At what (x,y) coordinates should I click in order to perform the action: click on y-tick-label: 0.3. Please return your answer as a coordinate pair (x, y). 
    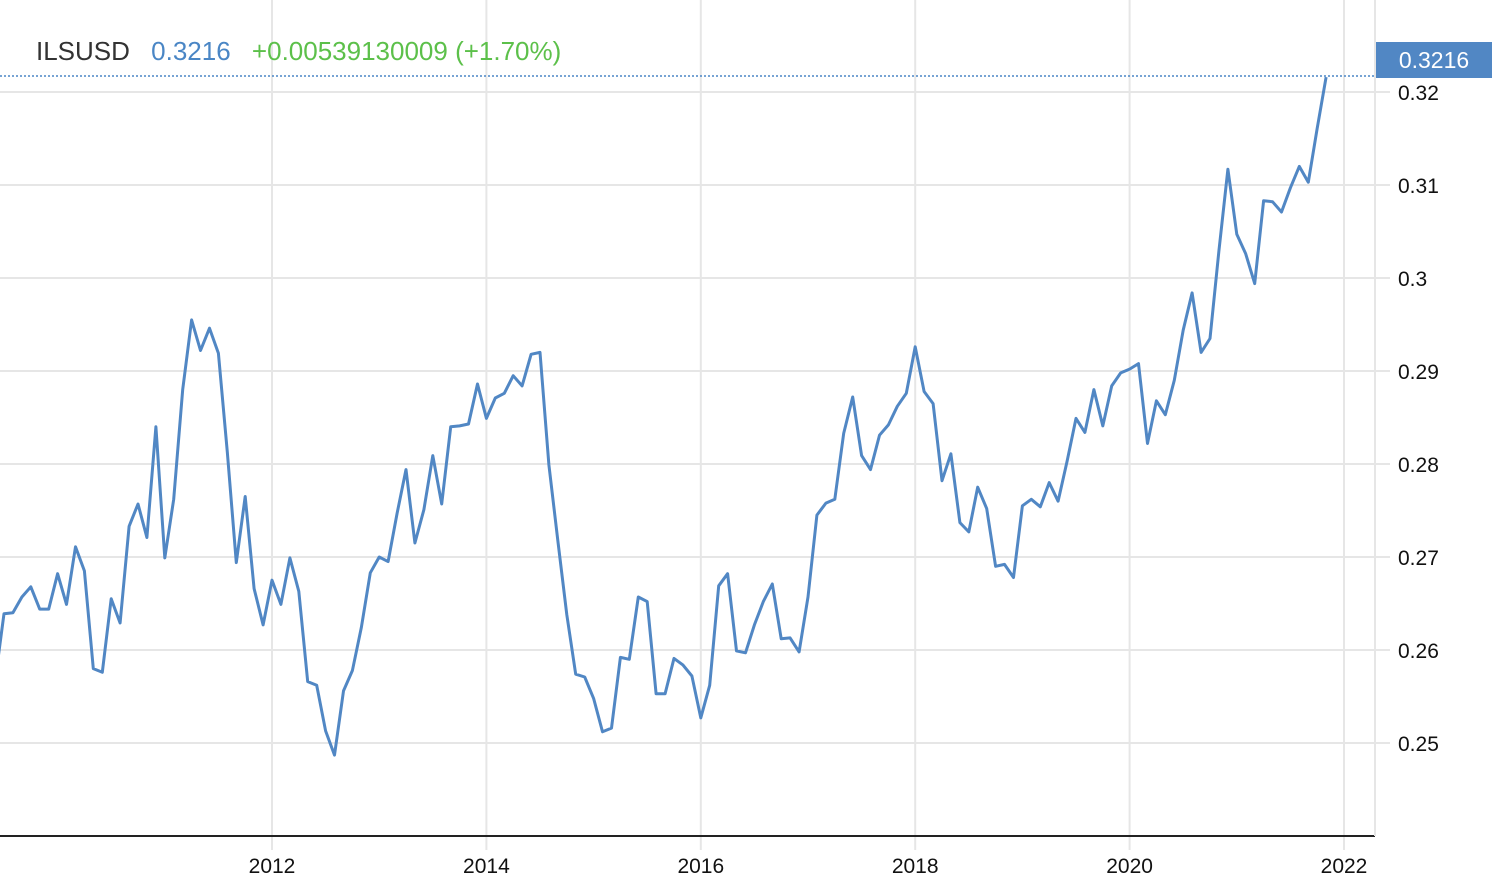
    Looking at the image, I should click on (1412, 279).